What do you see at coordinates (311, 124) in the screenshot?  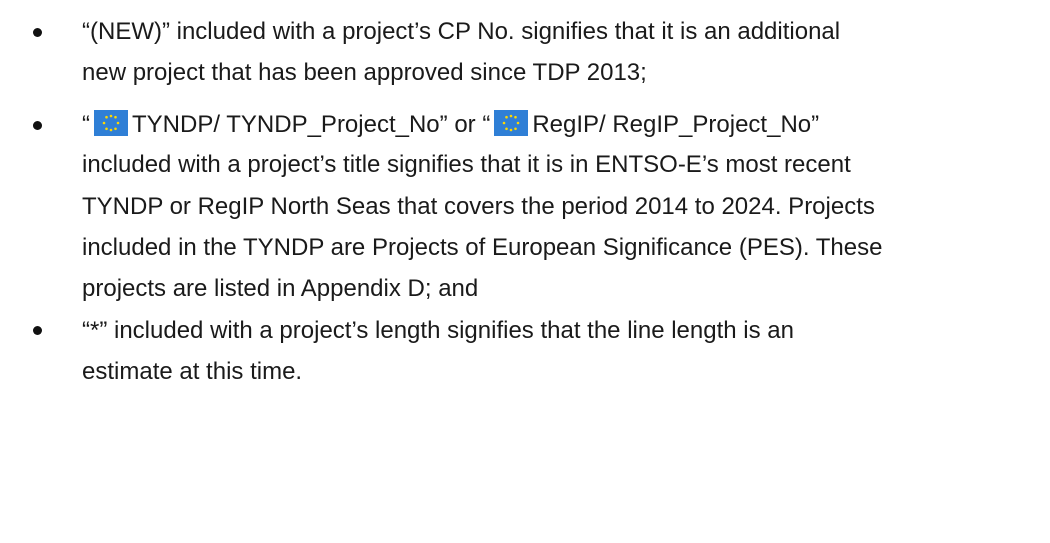 I see `text: TYNDP/ TYNDP_Project_No” or “` at bounding box center [311, 124].